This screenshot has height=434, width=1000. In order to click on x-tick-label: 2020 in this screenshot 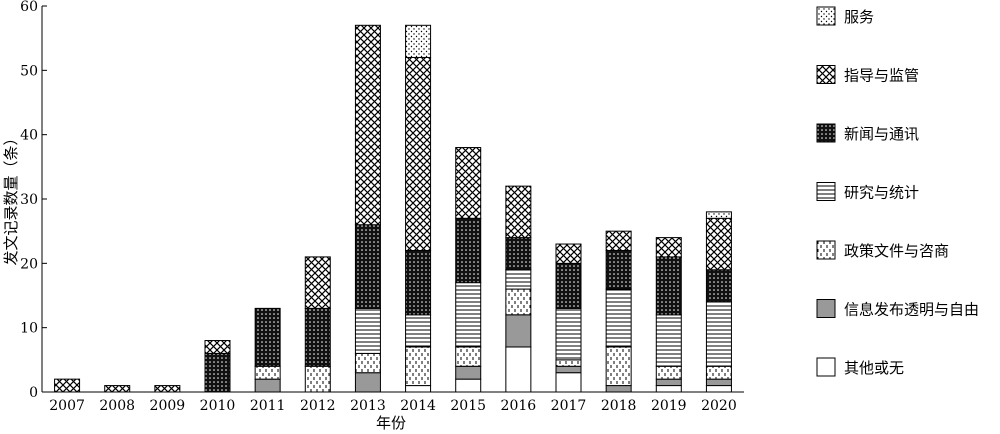, I will do `click(719, 406)`.